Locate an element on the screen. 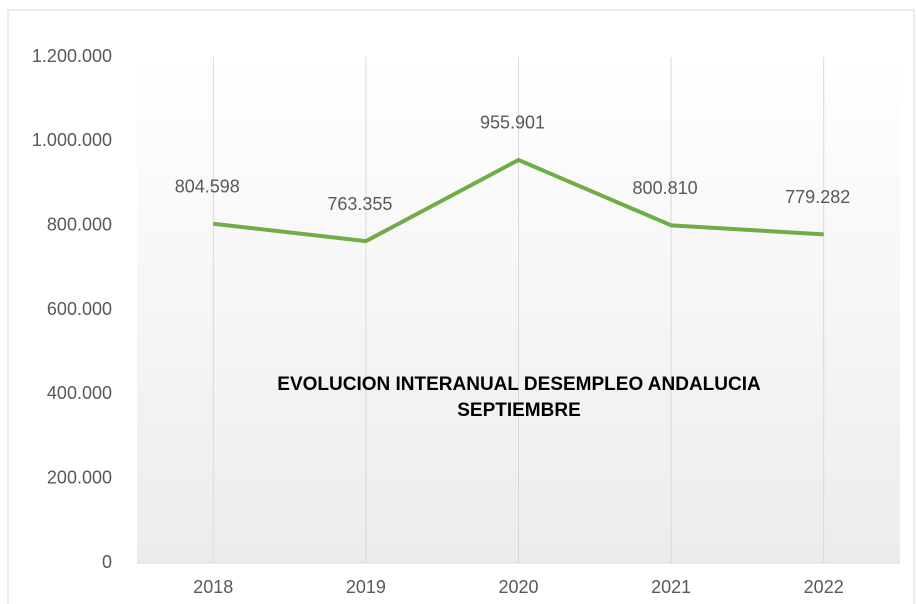 This screenshot has width=916, height=604. data-label: 804.598 is located at coordinates (207, 186).